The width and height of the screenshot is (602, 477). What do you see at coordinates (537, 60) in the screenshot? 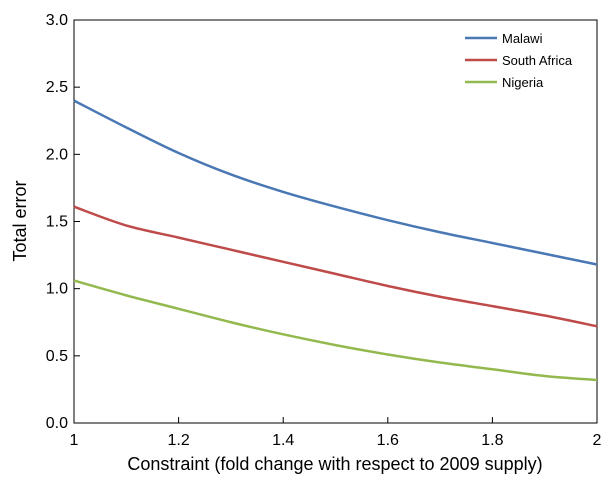
I see `legend-label: South Africa` at bounding box center [537, 60].